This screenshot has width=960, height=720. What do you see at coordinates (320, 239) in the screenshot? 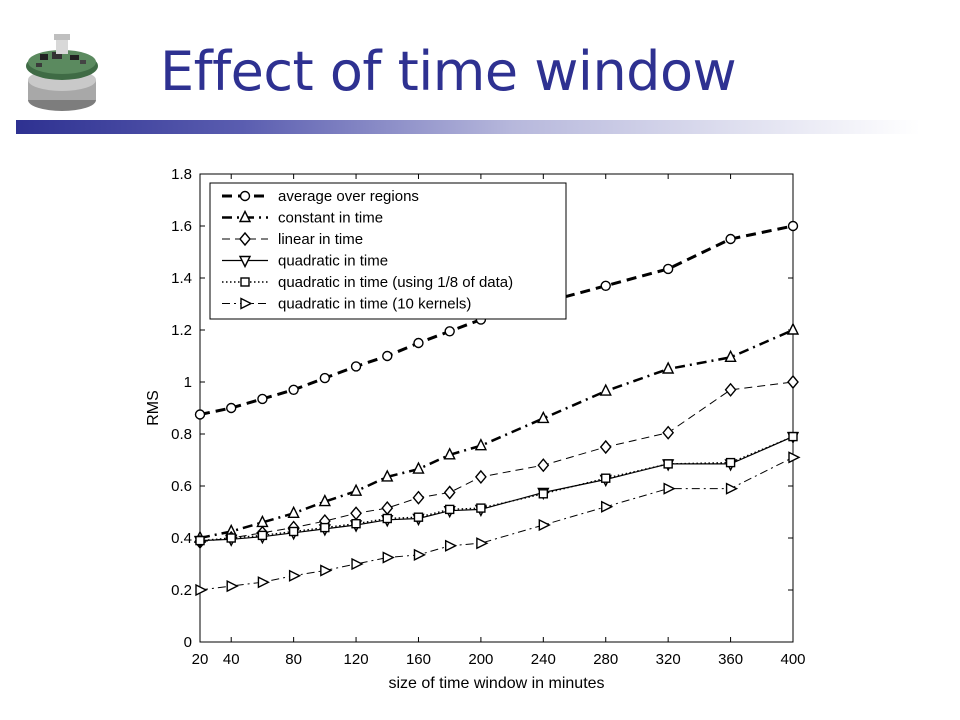
I see `legend-item-label: linear in time` at bounding box center [320, 239].